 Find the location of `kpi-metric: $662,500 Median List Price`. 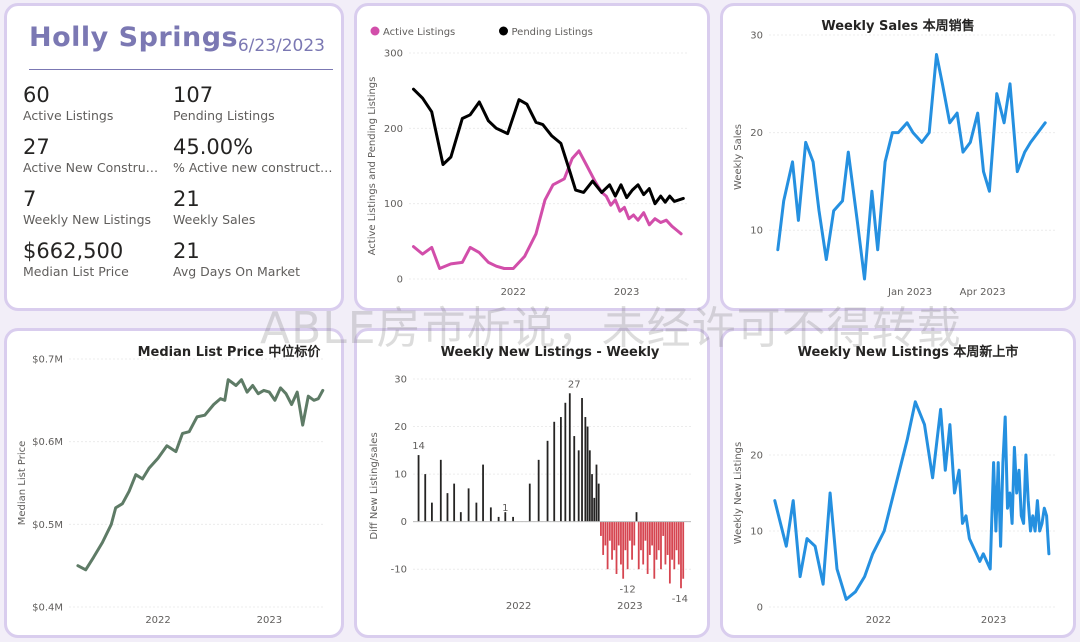

kpi-metric: $662,500 Median List Price is located at coordinates (91, 259).